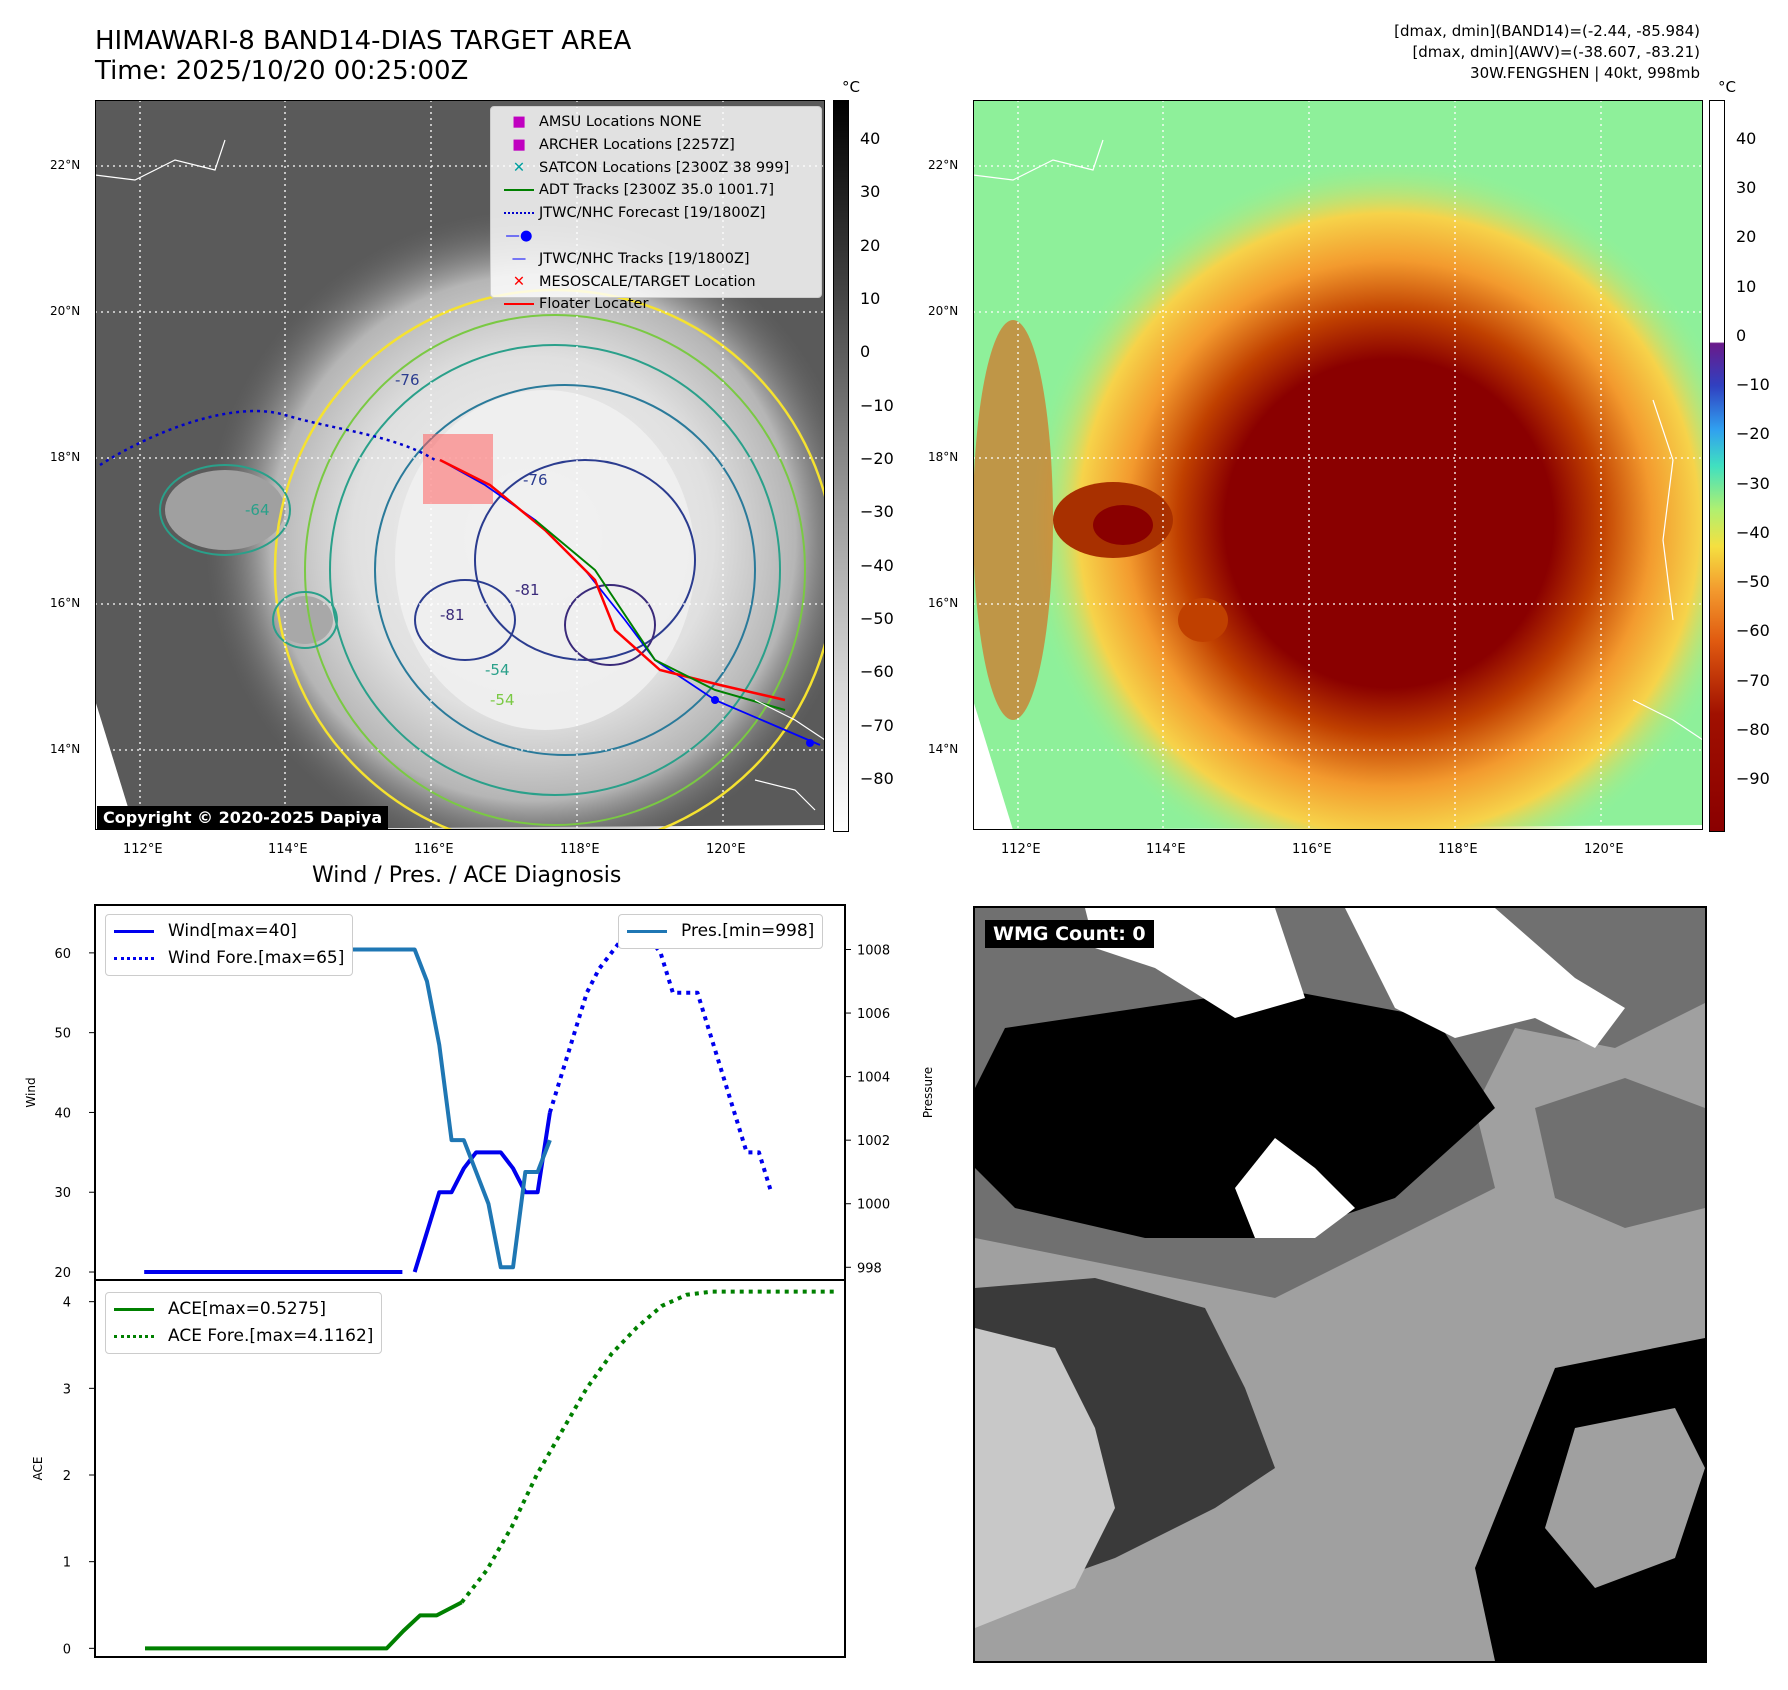 The height and width of the screenshot is (1690, 1788). I want to click on figure-time: Time: 2025/10/20 00:25:00Z, so click(282, 71).